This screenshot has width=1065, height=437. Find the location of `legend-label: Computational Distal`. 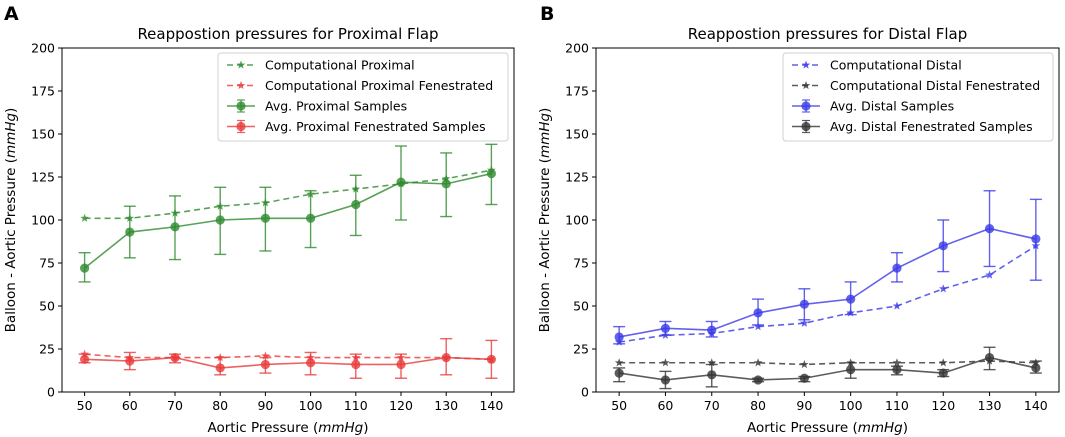

legend-label: Computational Distal is located at coordinates (896, 65).